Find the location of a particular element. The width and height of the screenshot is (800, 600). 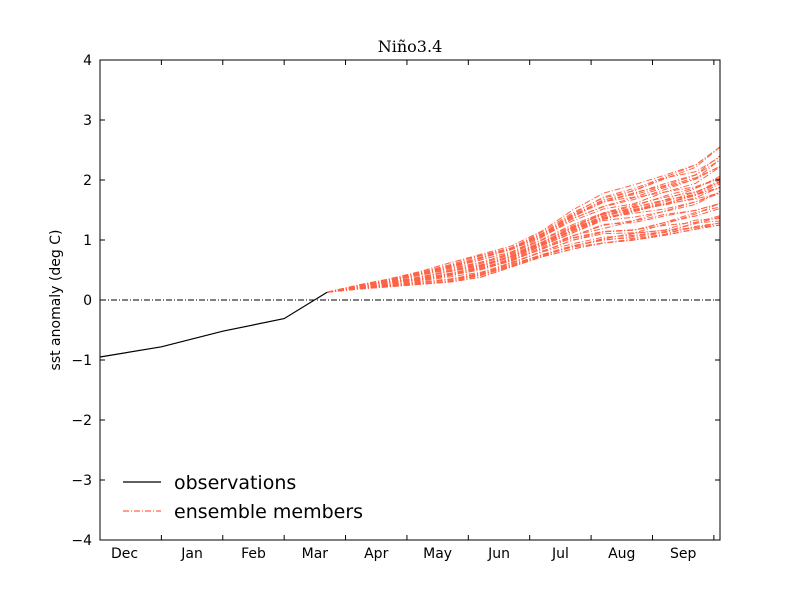

ensemble-members-layer is located at coordinates (524, 219).